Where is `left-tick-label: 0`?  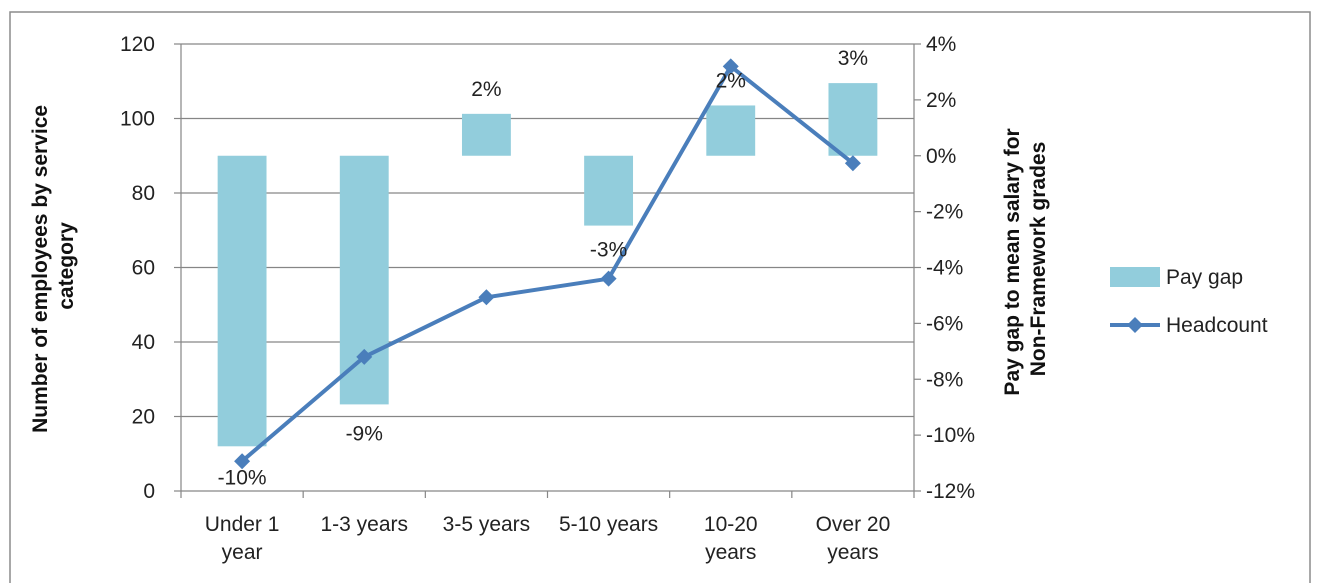
left-tick-label: 0 is located at coordinates (149, 491).